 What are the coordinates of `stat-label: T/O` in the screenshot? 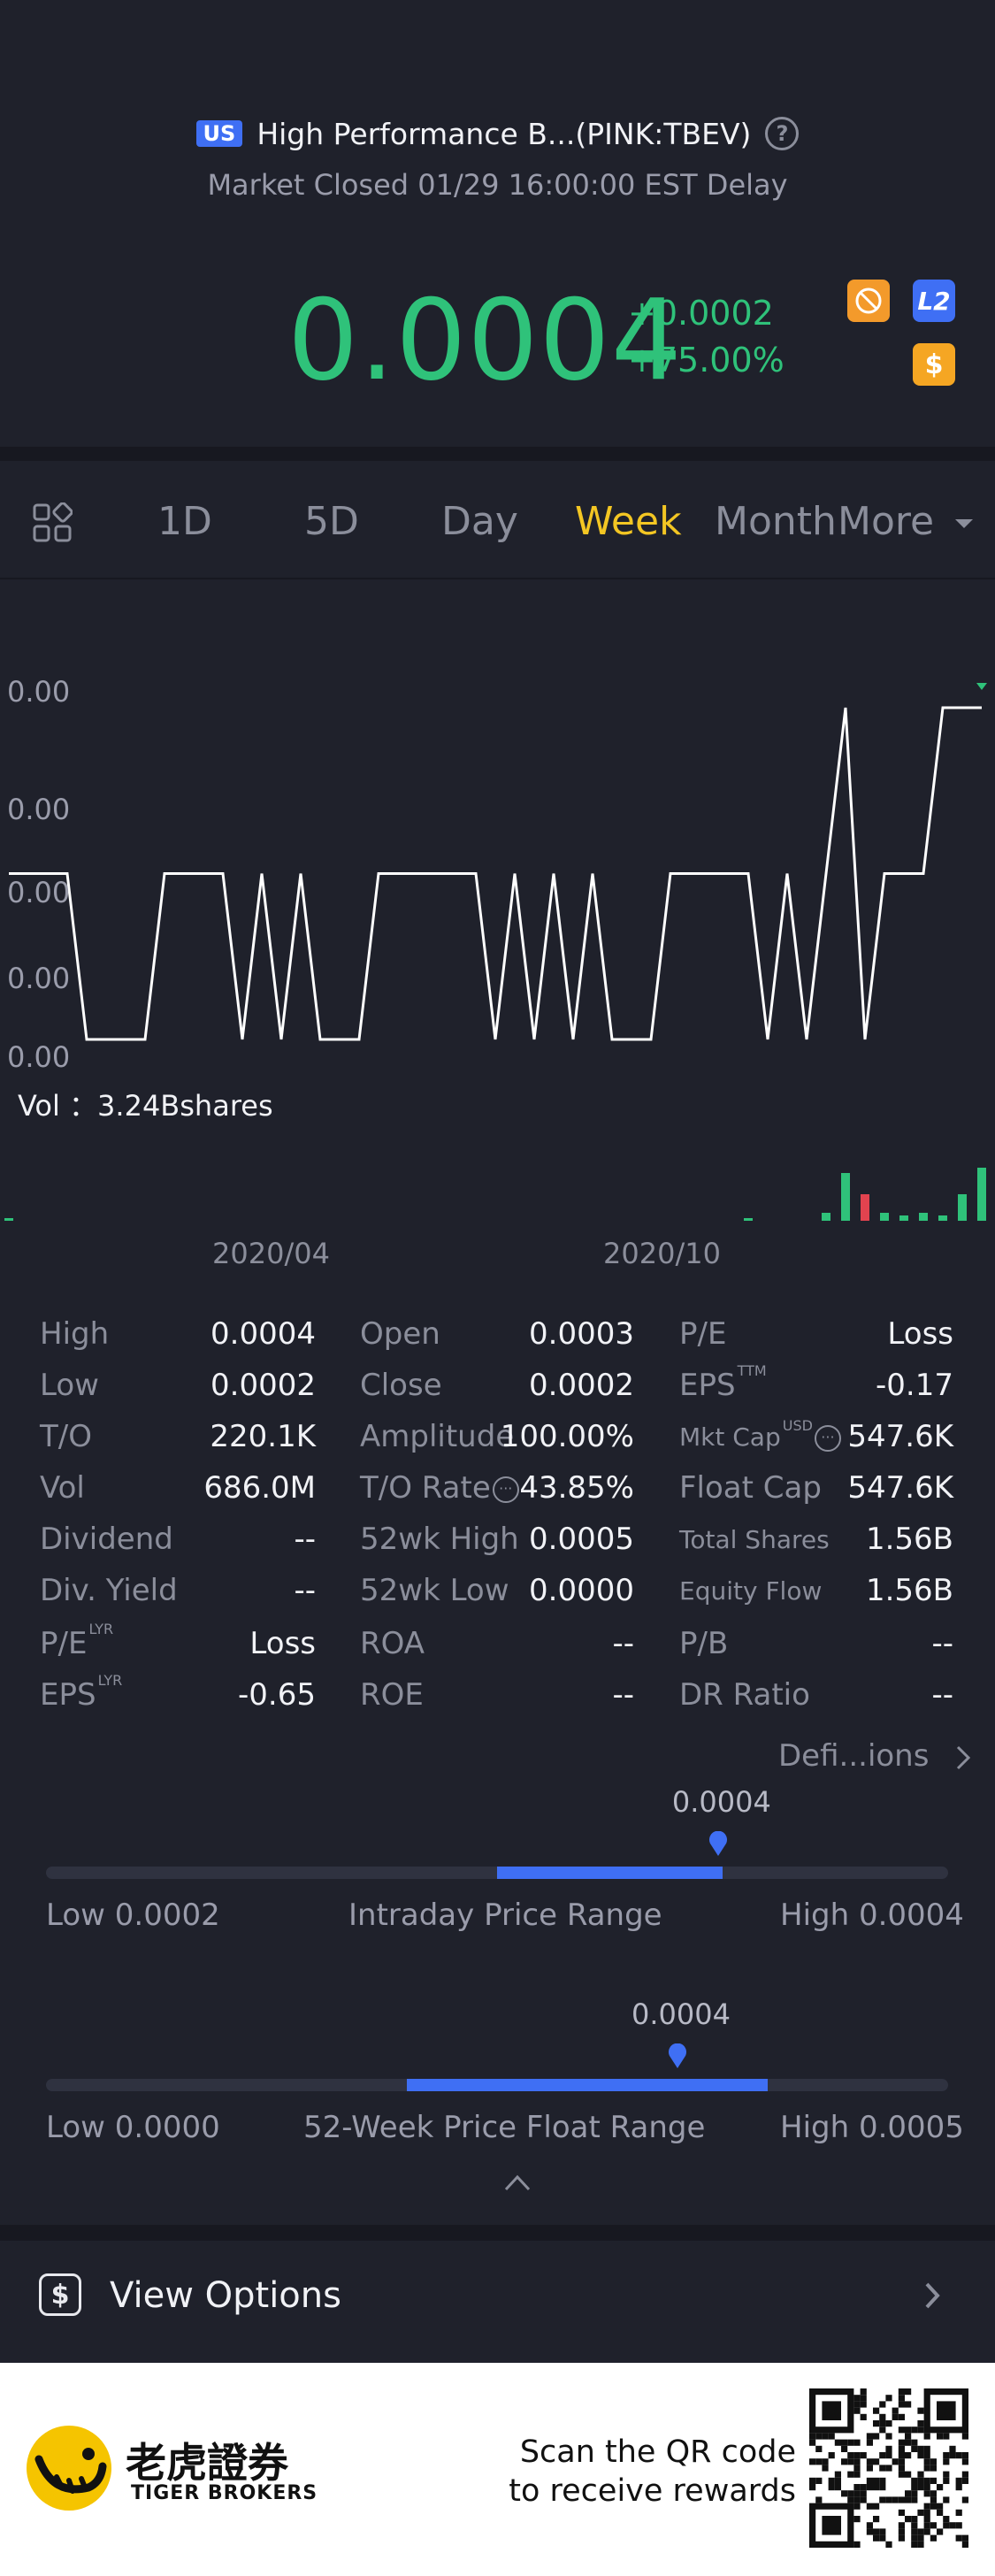 It's located at (66, 1436).